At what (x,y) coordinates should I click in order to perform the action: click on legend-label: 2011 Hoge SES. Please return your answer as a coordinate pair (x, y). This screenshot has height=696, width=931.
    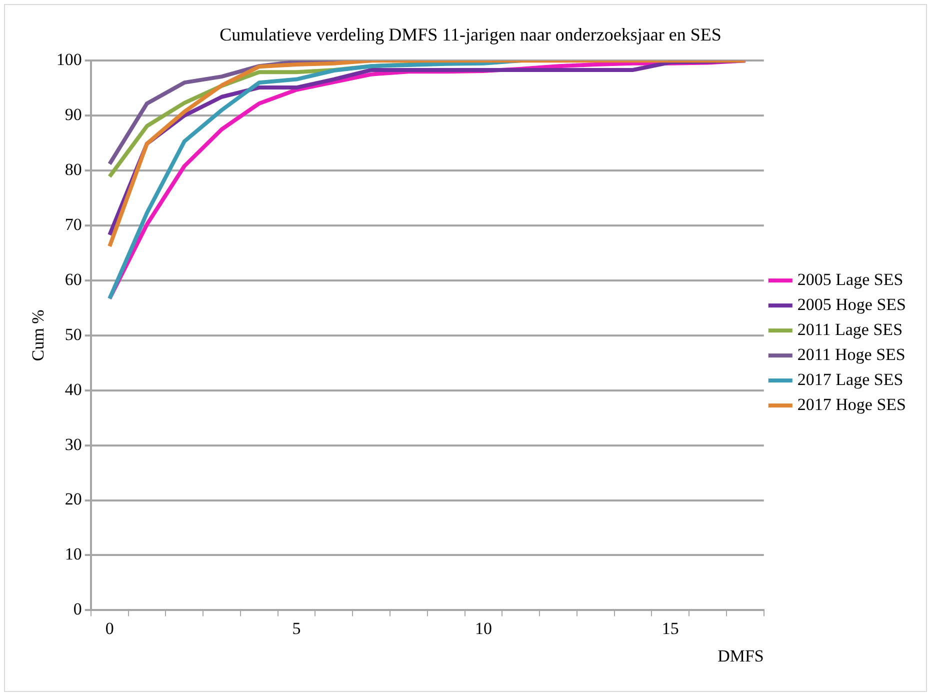
    Looking at the image, I should click on (851, 354).